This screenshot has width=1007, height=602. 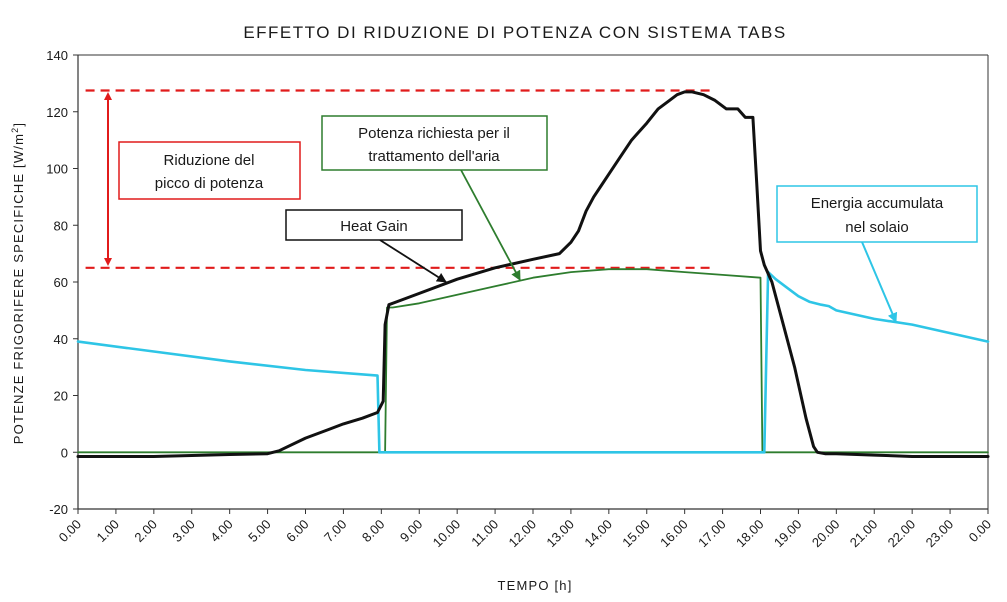 What do you see at coordinates (297, 531) in the screenshot?
I see `x-tick-label: 6.00` at bounding box center [297, 531].